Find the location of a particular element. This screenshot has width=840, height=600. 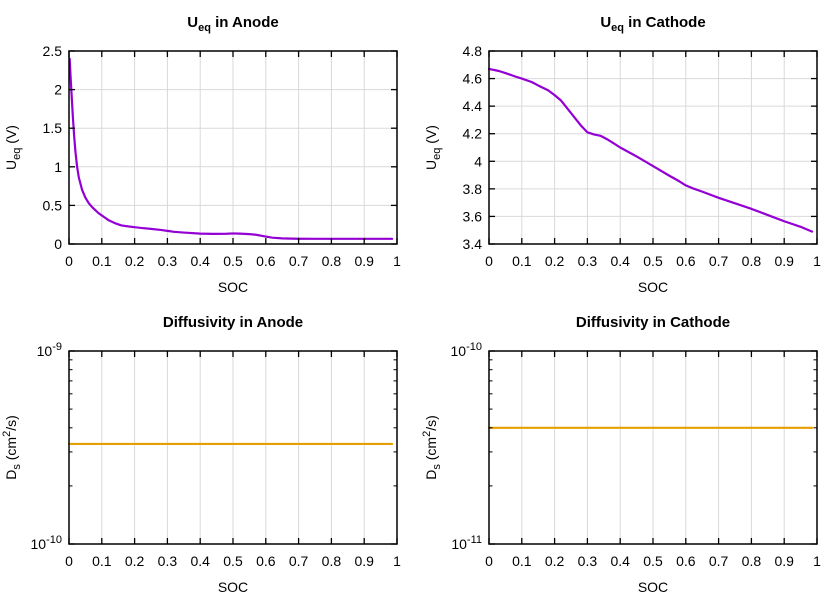

plot-title: Ueq in Anode is located at coordinates (232, 24).